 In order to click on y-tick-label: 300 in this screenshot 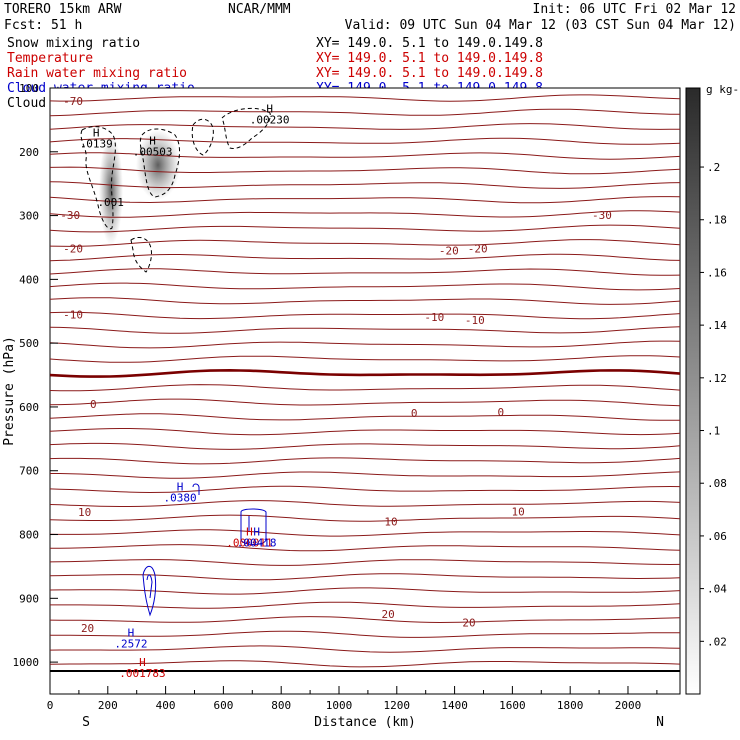, I will do `click(29, 216)`.